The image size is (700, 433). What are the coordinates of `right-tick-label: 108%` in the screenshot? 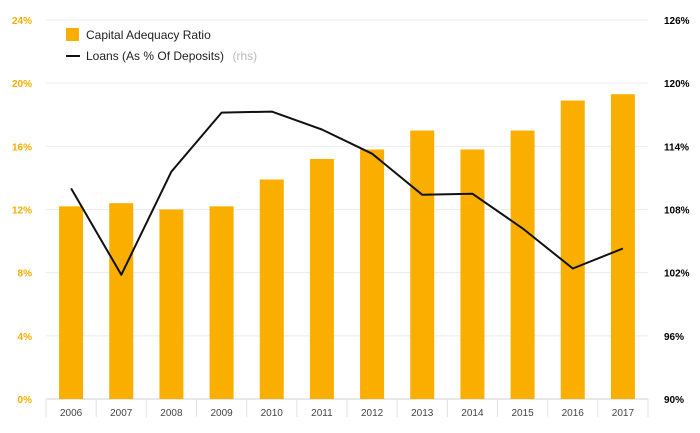 It's located at (677, 211).